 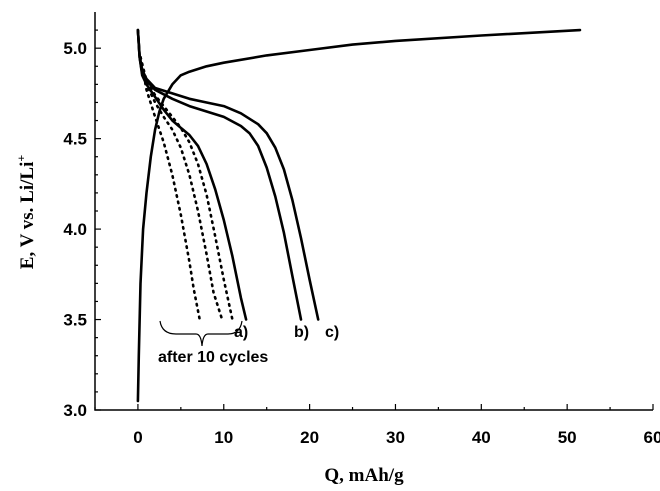 What do you see at coordinates (75, 229) in the screenshot?
I see `y-tick-label: 4.0` at bounding box center [75, 229].